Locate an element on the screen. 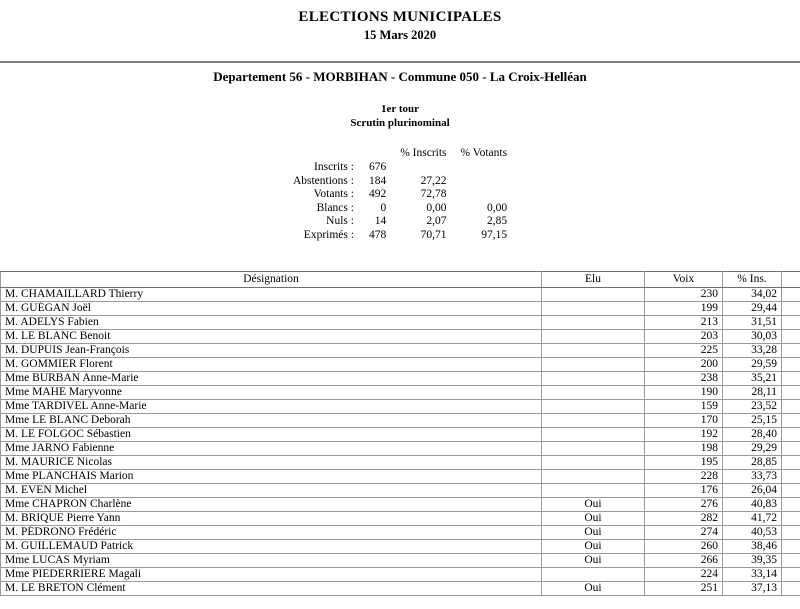 This screenshot has width=800, height=609. column-header-voix: Voix is located at coordinates (684, 280).